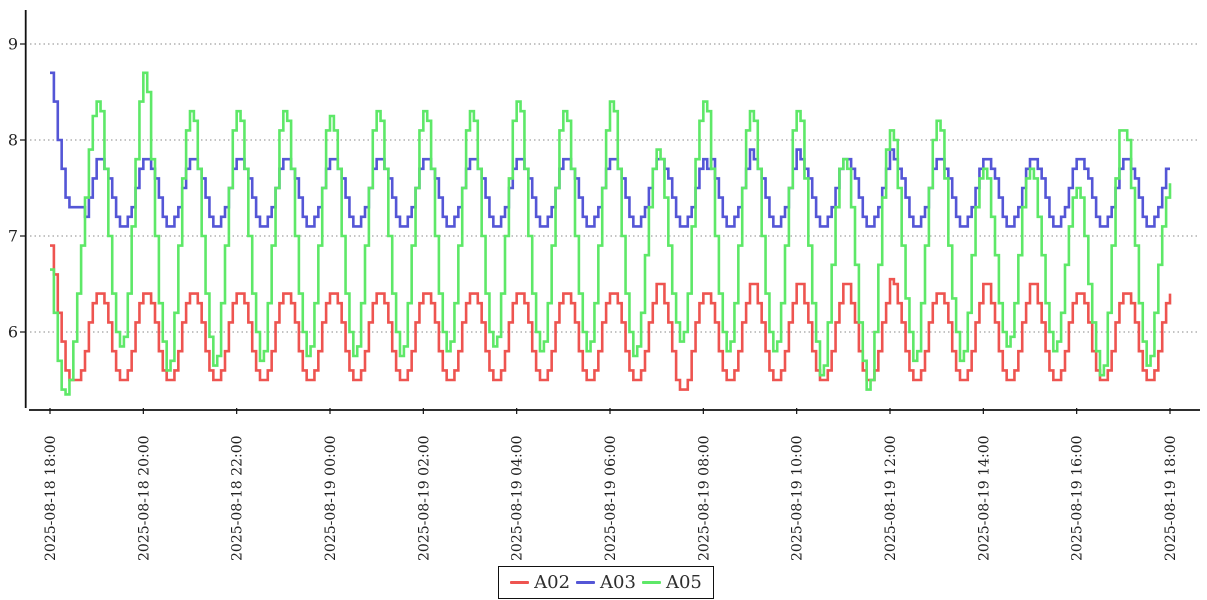 The height and width of the screenshot is (600, 1207). I want to click on x-tick-label: 2025-08-19 12:00, so click(891, 498).